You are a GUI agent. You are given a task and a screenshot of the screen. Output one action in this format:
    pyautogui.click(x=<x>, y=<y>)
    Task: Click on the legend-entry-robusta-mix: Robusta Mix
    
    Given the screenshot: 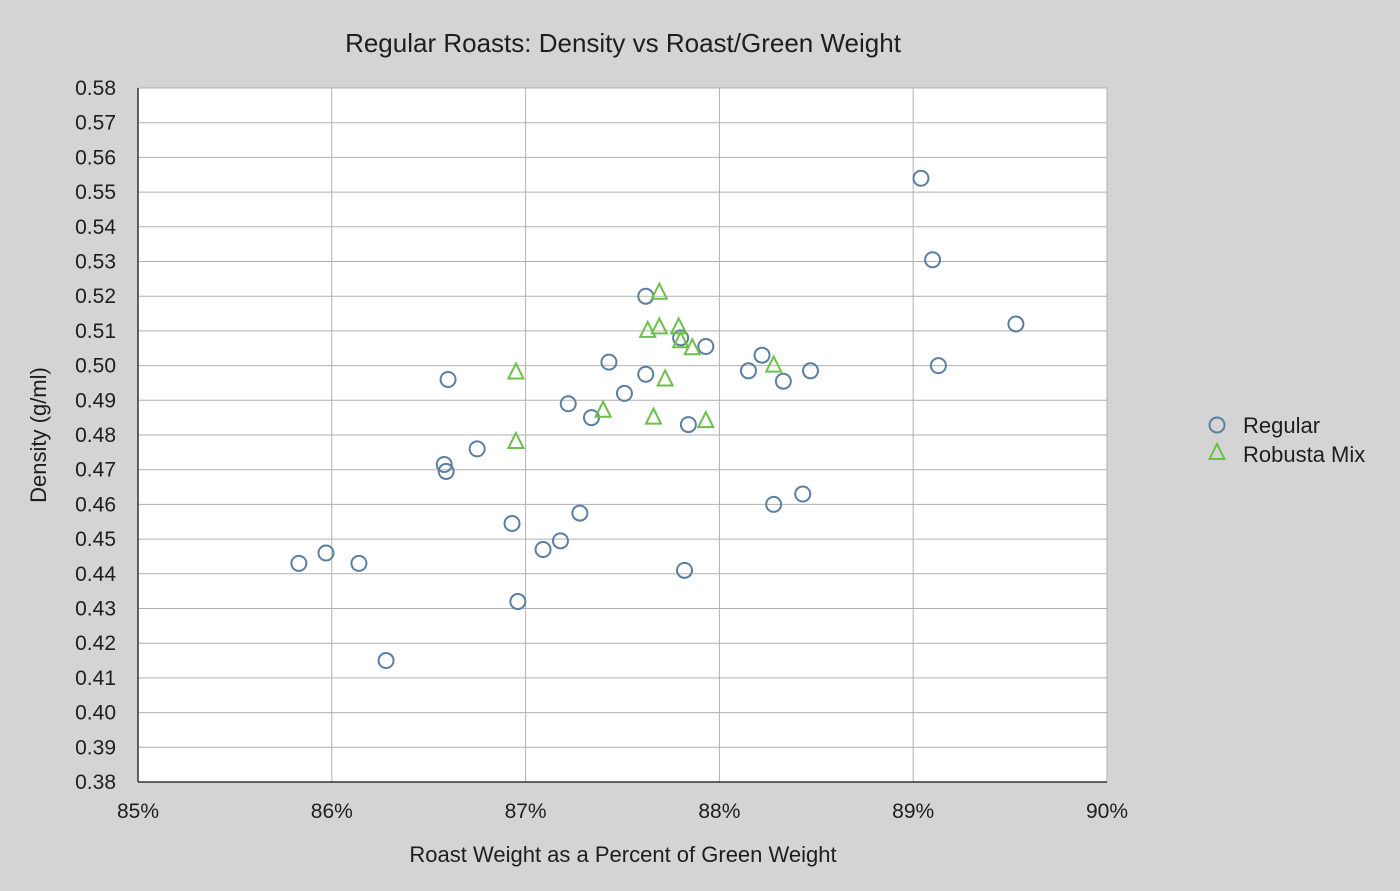 What is the action you would take?
    pyautogui.click(x=1286, y=454)
    